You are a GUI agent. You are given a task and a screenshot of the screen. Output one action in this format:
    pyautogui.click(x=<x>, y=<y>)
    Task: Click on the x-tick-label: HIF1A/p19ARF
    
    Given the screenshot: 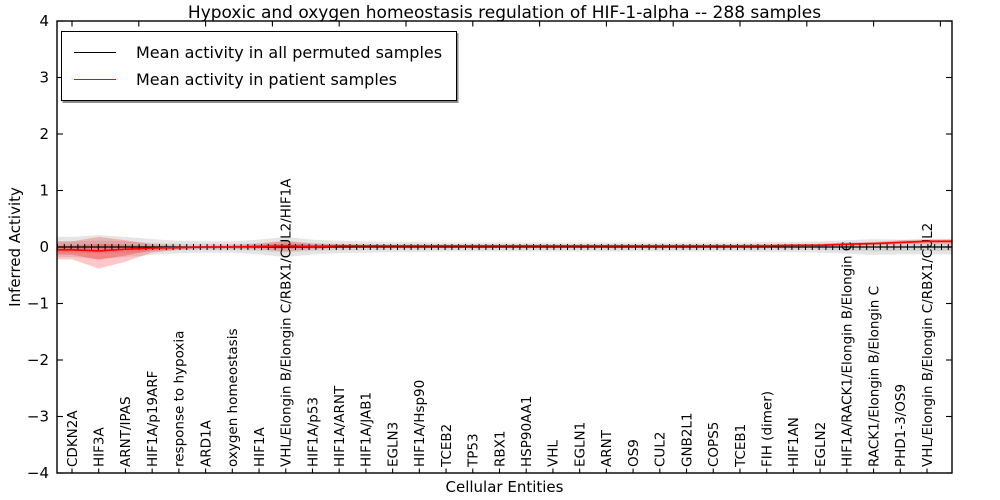 What is the action you would take?
    pyautogui.click(x=153, y=419)
    